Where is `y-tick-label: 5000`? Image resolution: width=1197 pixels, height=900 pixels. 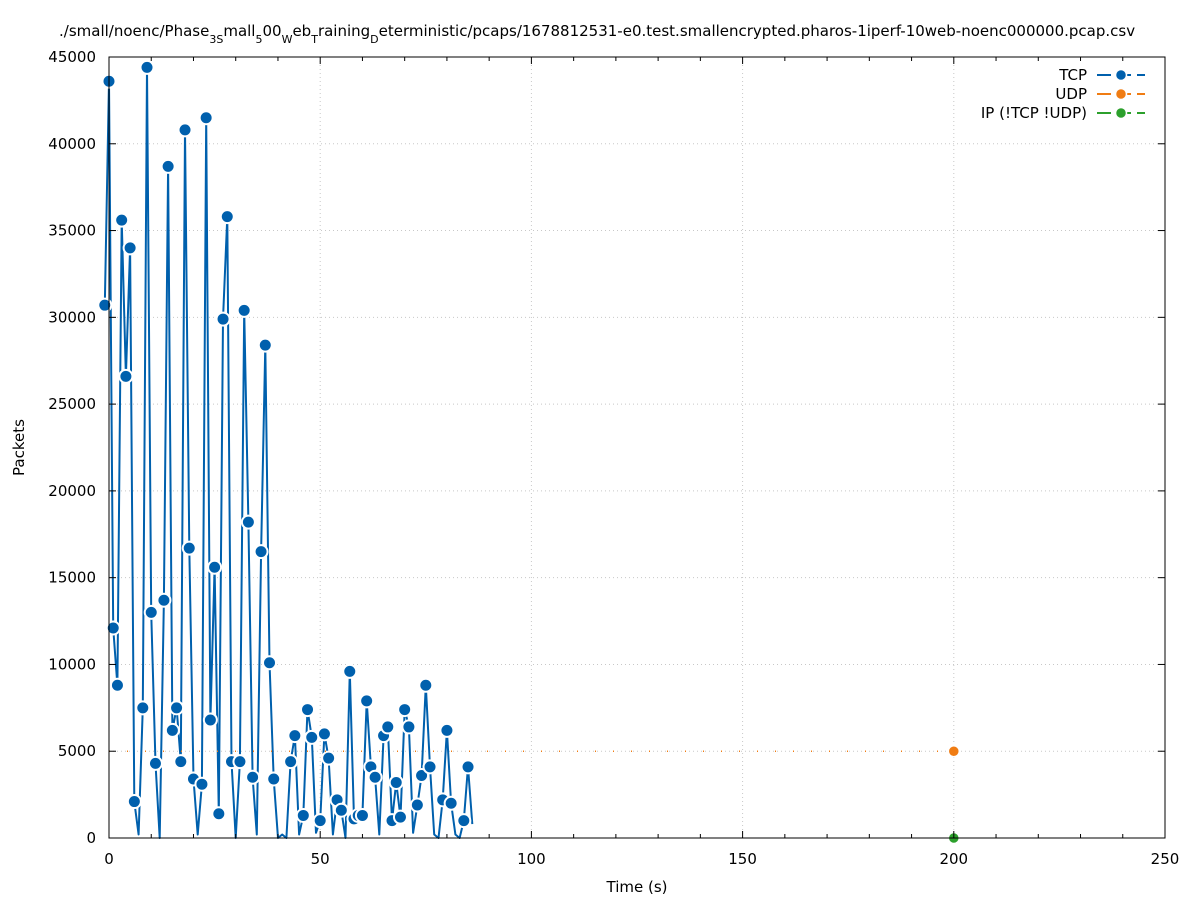
y-tick-label: 5000 is located at coordinates (77, 751).